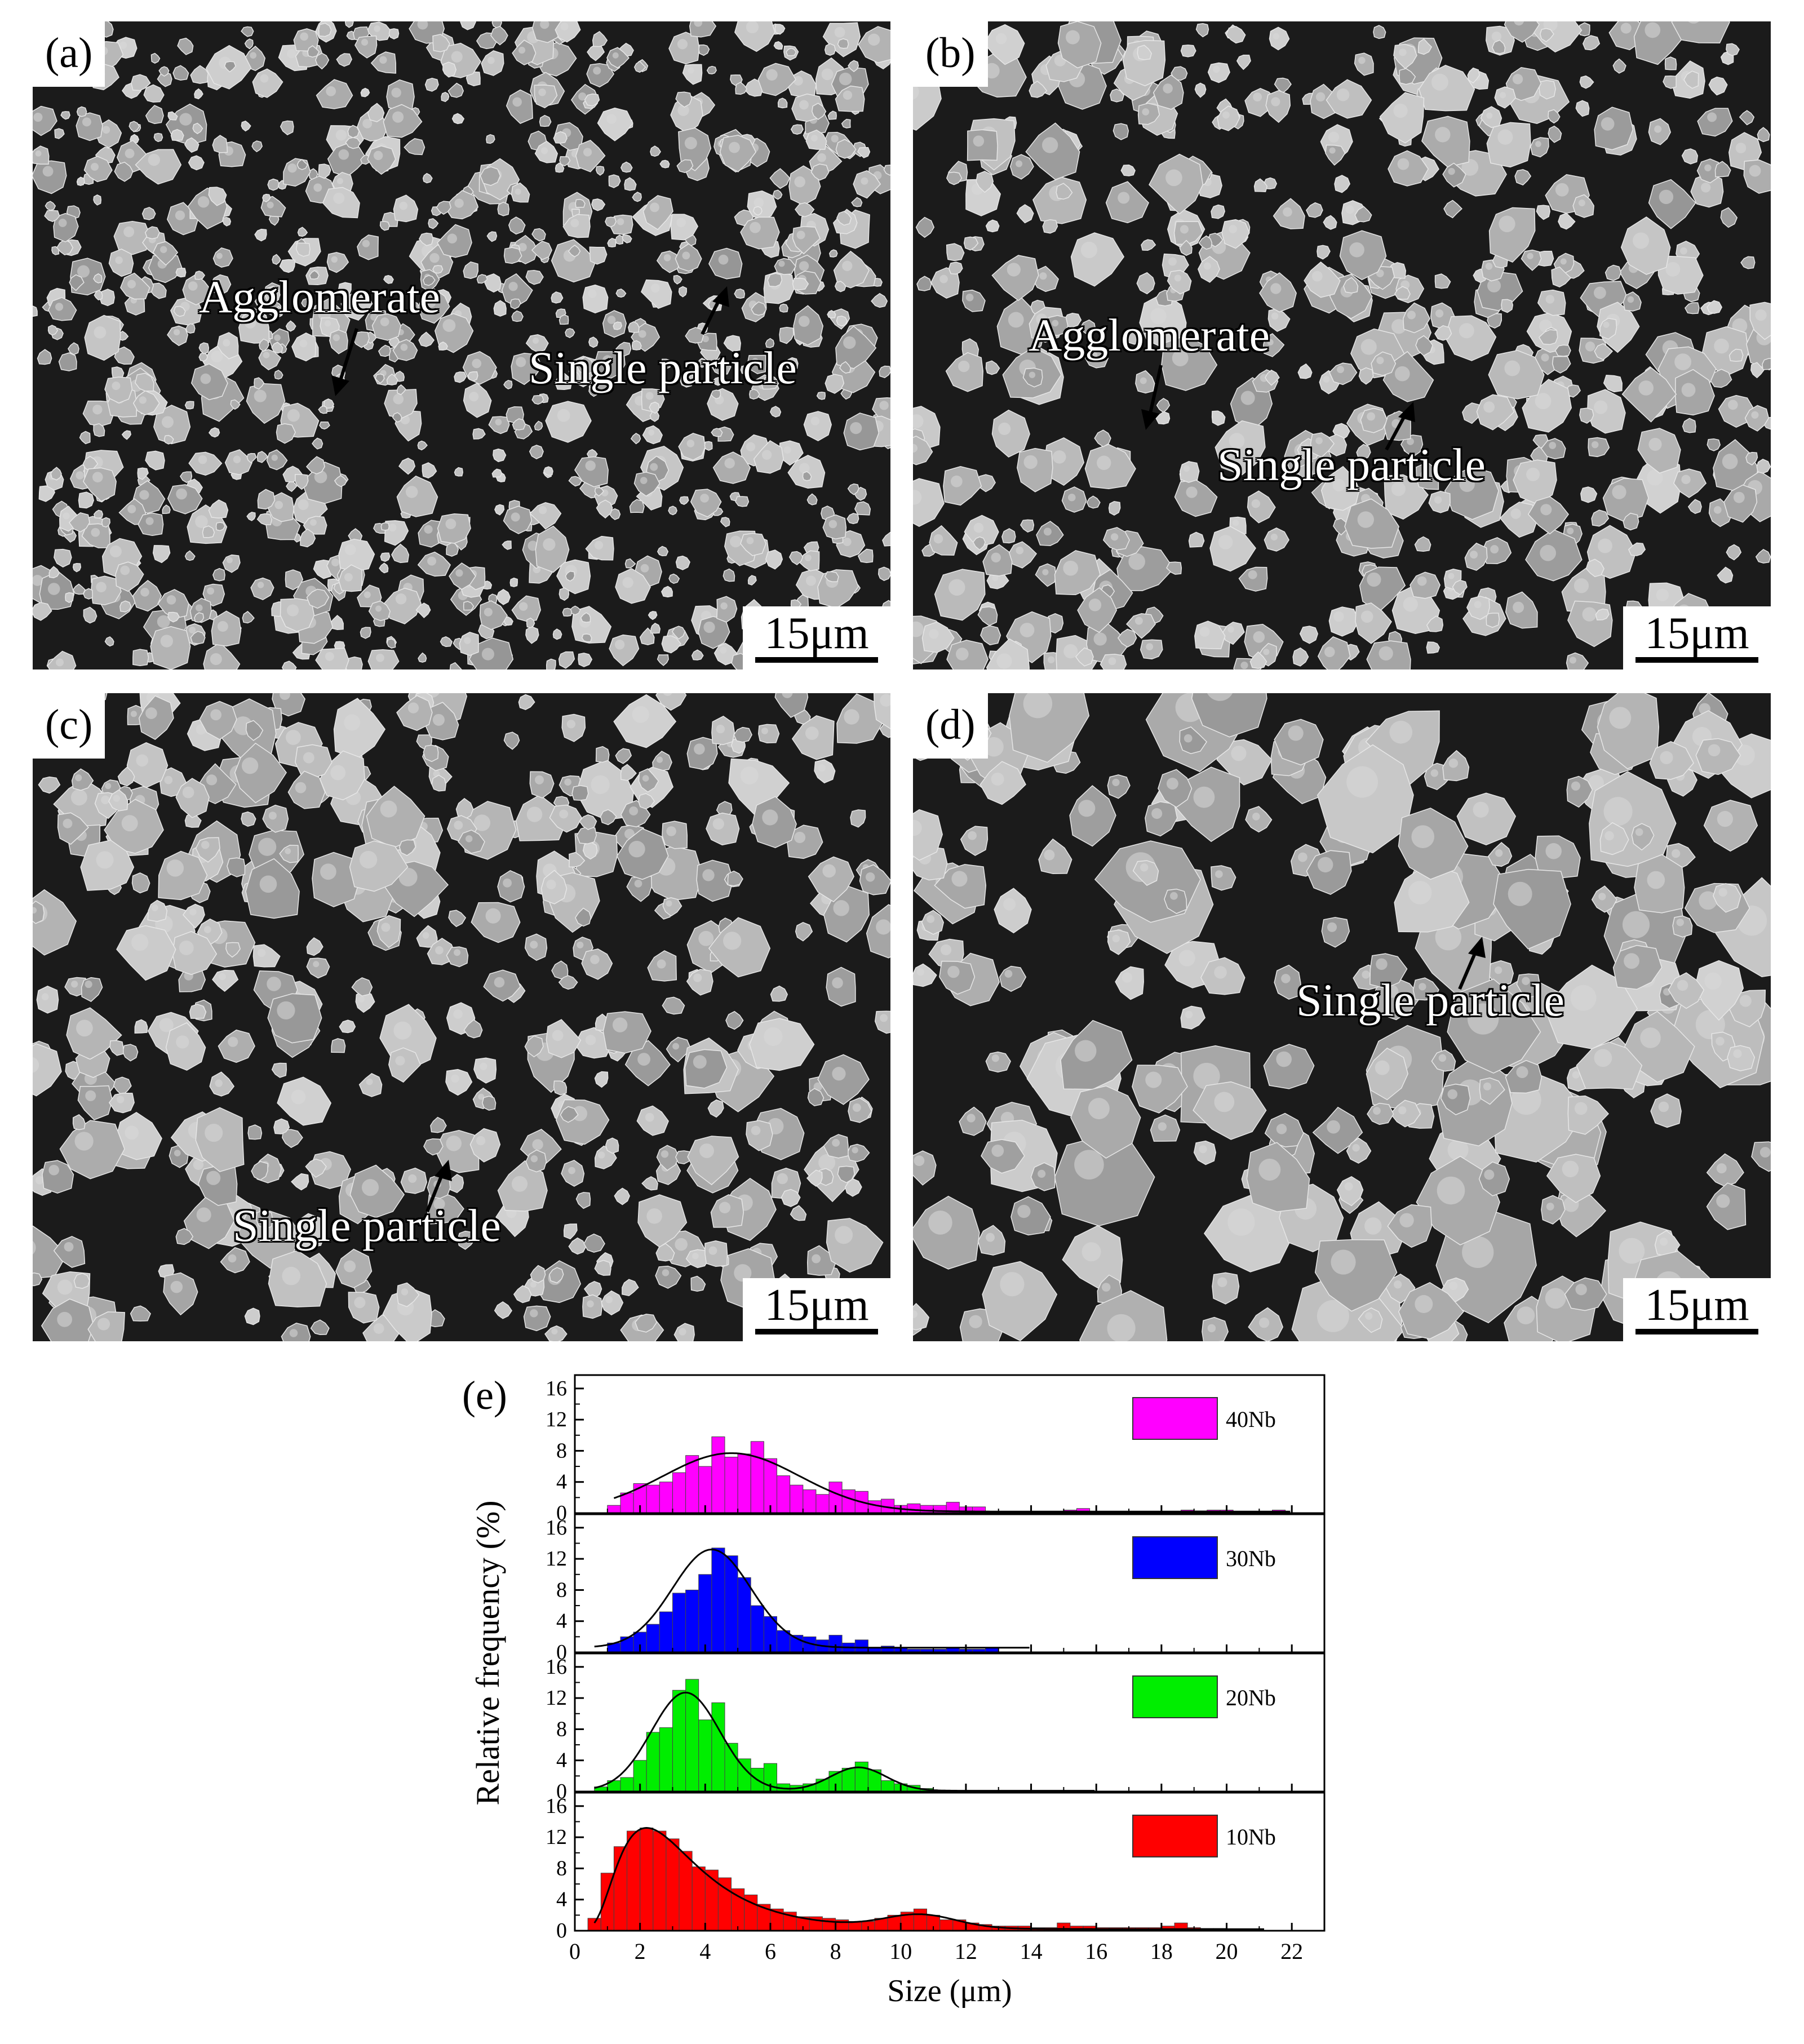  What do you see at coordinates (1161, 1951) in the screenshot?
I see `x-tick-label: 18` at bounding box center [1161, 1951].